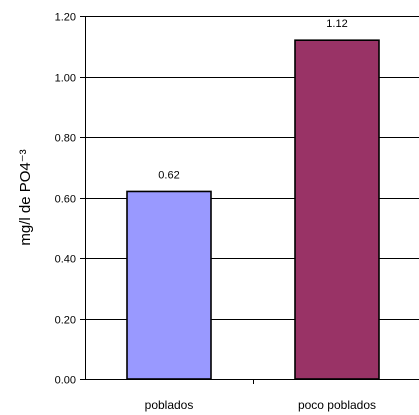 Image resolution: width=419 pixels, height=415 pixels. What do you see at coordinates (65, 139) in the screenshot?
I see `y-tick-label: 0.80` at bounding box center [65, 139].